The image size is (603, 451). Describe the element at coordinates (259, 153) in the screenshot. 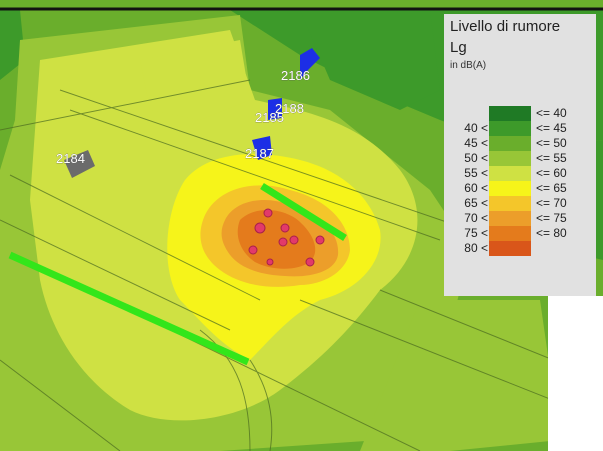

I see `building-label-2187: 2187` at that location.